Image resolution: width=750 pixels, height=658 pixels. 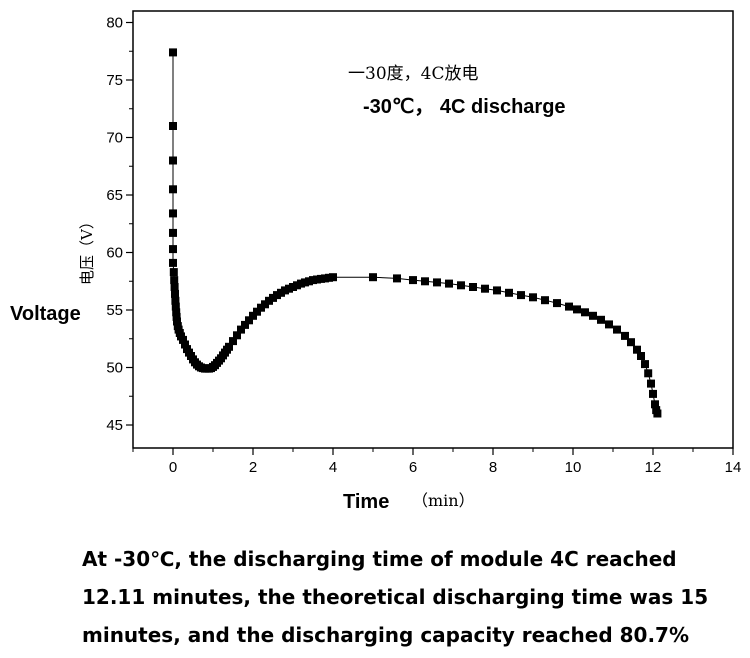 I want to click on x-tick-label: 6, so click(x=413, y=467).